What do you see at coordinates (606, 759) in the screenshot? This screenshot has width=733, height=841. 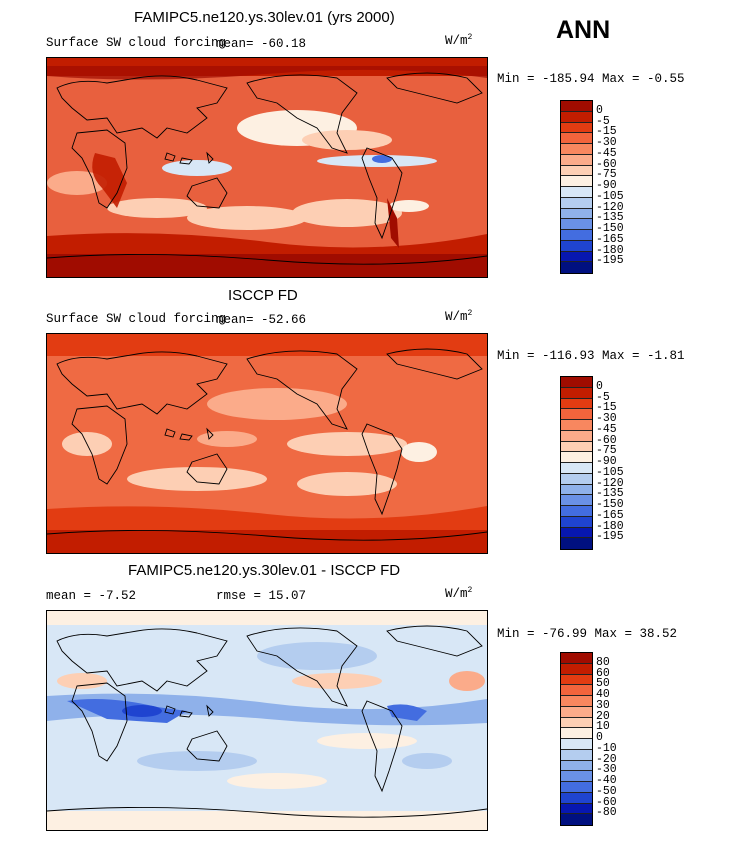 I see `colorbar-label: -20` at bounding box center [606, 759].